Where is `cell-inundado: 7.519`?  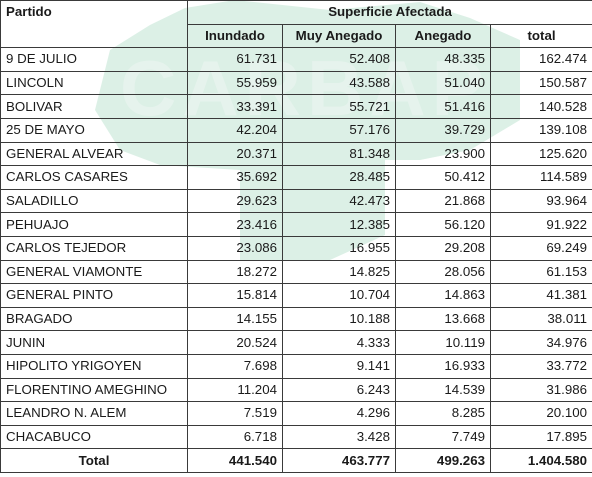
cell-inundado: 7.519 is located at coordinates (235, 413).